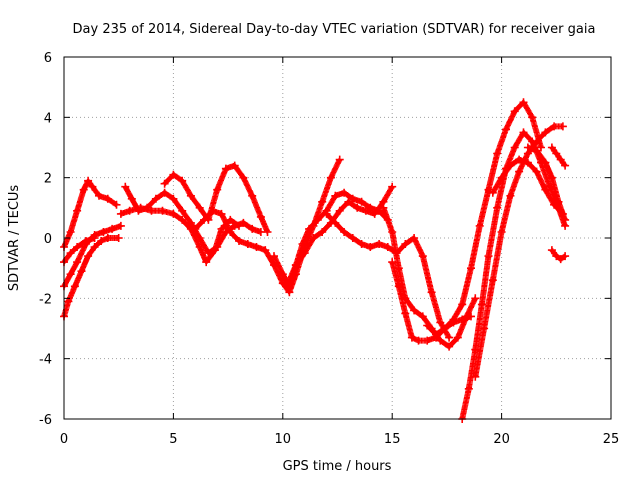  I want to click on x-tick-label: 0, so click(64, 439).